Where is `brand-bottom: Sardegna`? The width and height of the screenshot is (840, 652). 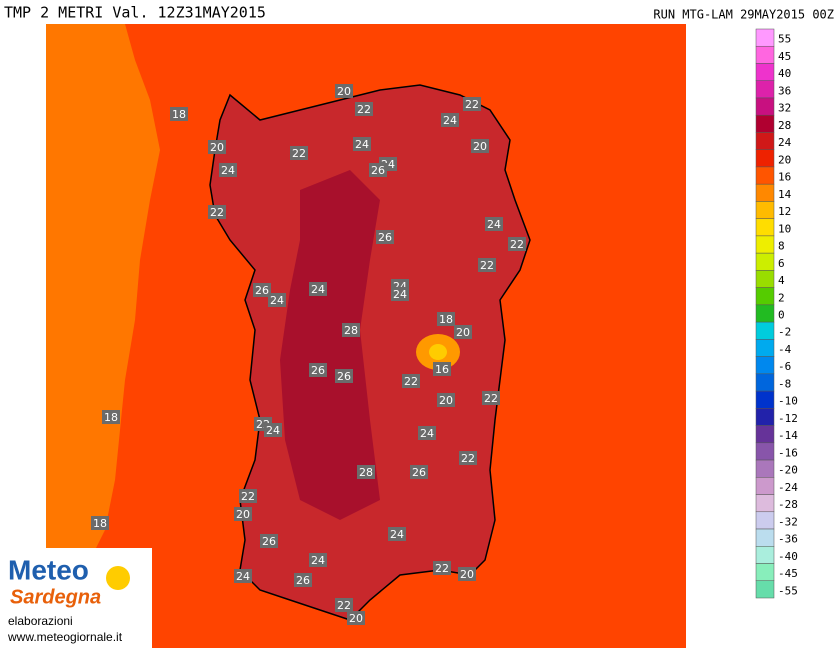 brand-bottom: Sardegna is located at coordinates (55, 597).